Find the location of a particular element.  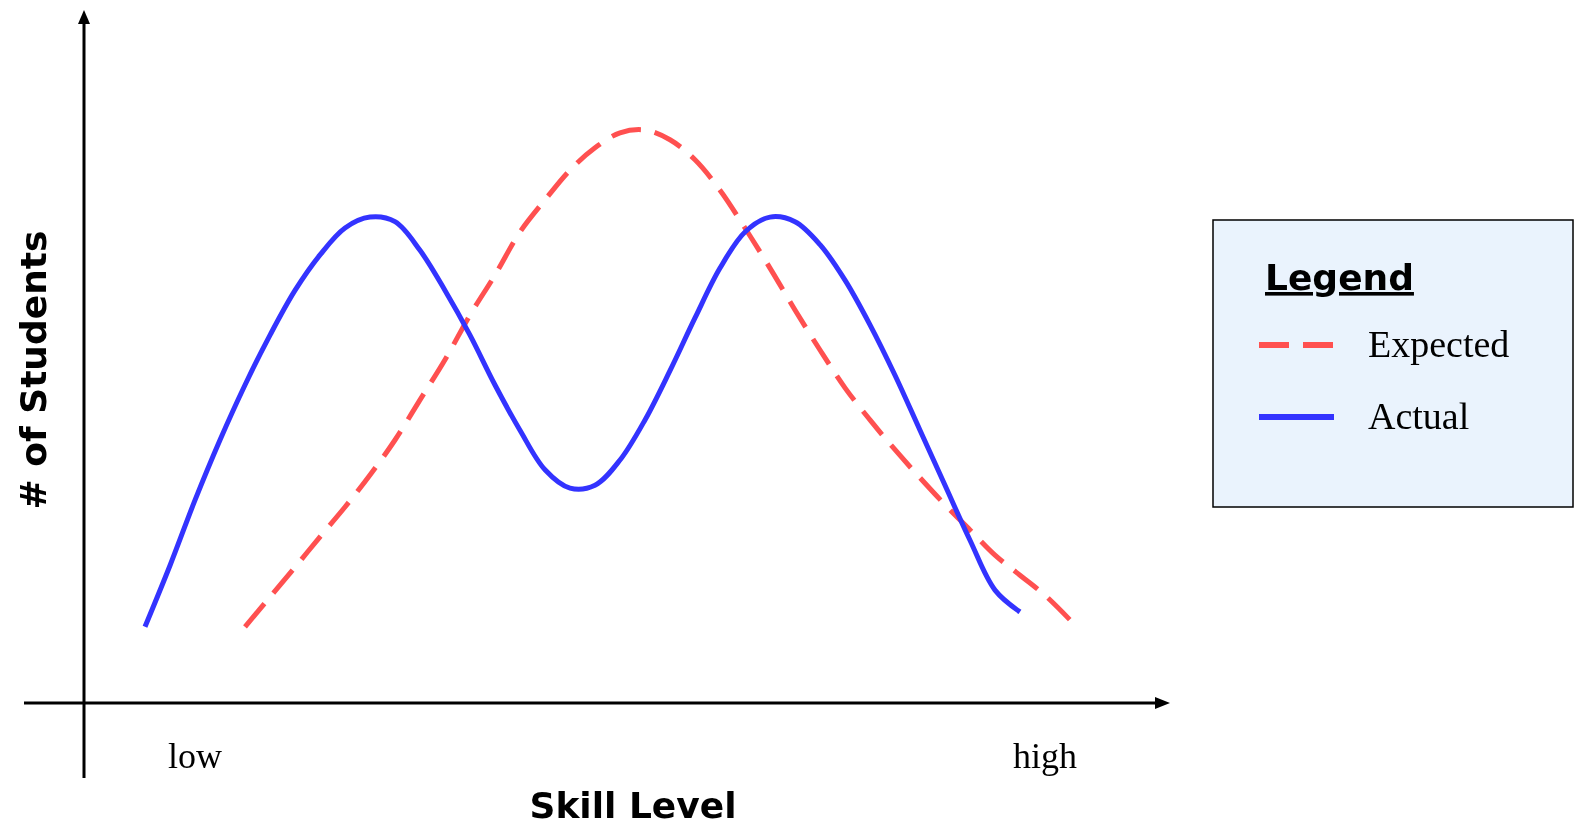

x-axis-title: Skill Level is located at coordinates (633, 805).